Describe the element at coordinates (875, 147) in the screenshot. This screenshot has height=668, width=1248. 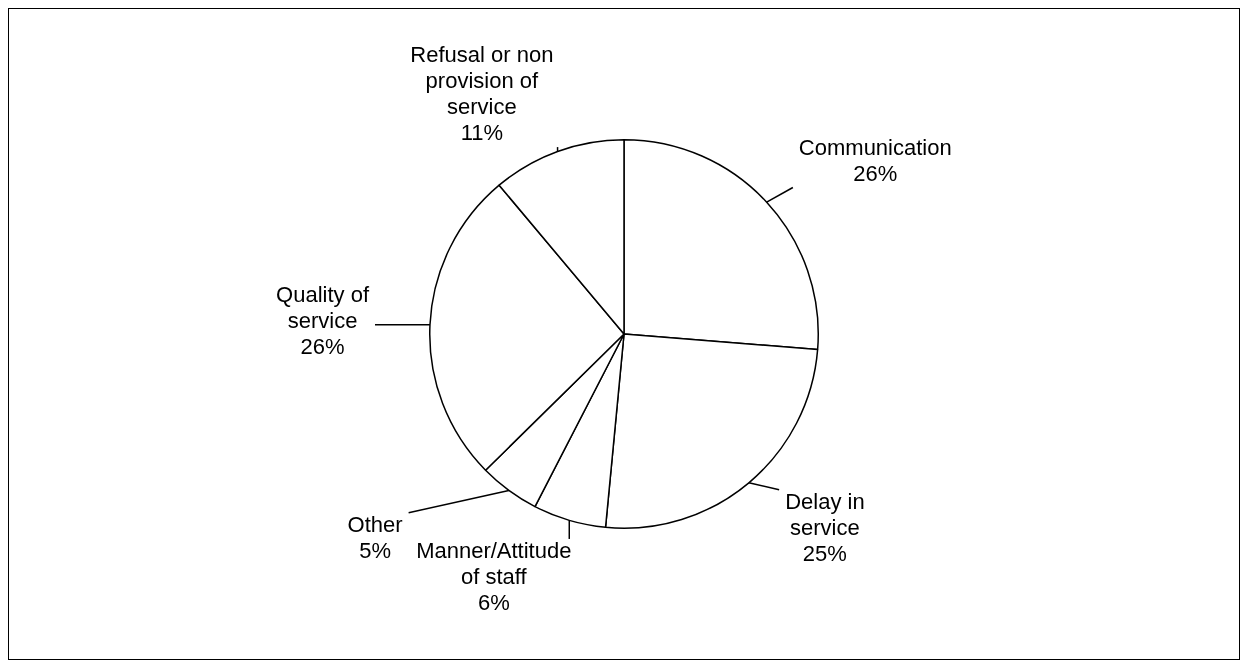
I see `slice-label: Communication` at that location.